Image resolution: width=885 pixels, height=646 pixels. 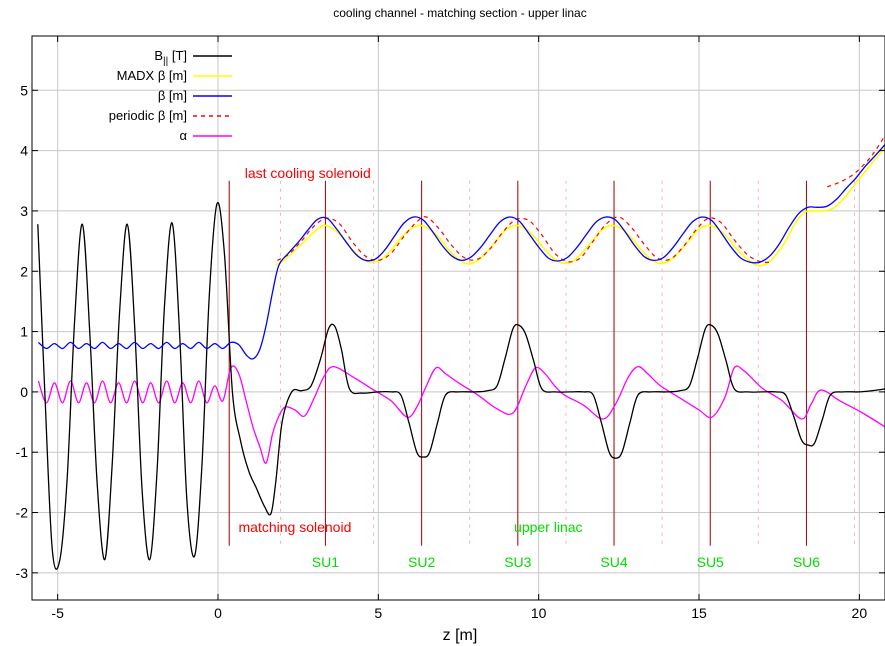 I want to click on x-tick-label: 15, so click(x=699, y=613).